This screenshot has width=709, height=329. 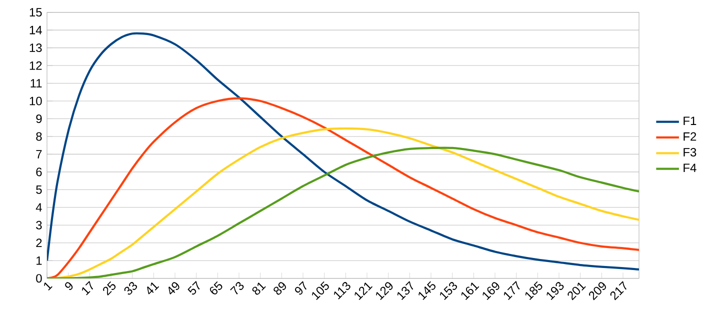 What do you see at coordinates (555, 291) in the screenshot?
I see `x-tick-label: 193` at bounding box center [555, 291].